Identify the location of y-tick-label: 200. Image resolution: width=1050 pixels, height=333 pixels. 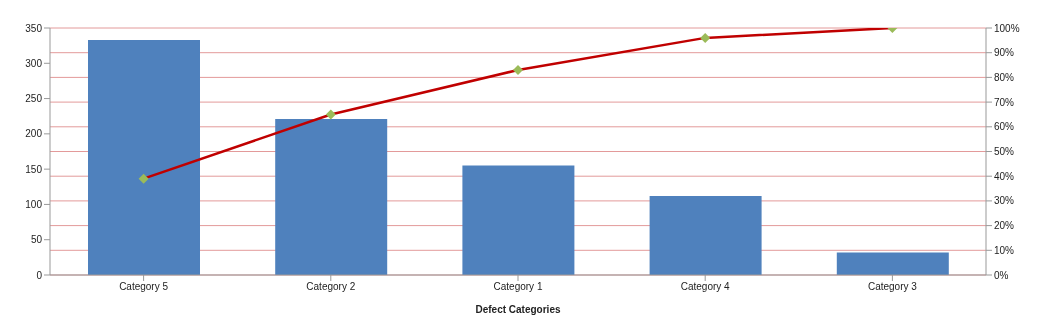
(34, 134).